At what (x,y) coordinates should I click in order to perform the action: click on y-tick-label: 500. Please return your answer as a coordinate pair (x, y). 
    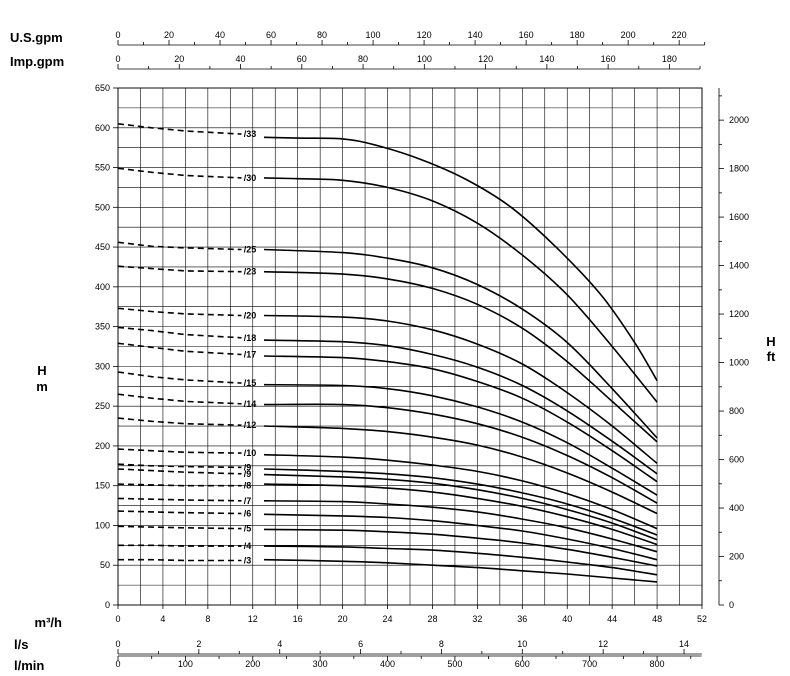
    Looking at the image, I should click on (102, 207).